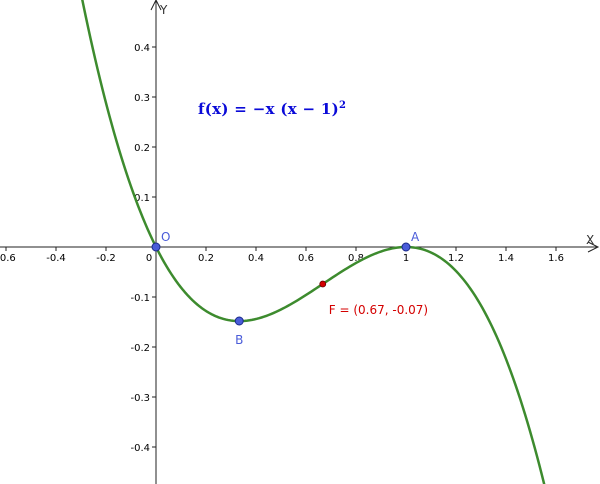  What do you see at coordinates (163, 10) in the screenshot?
I see `y-axis-label: Y` at bounding box center [163, 10].